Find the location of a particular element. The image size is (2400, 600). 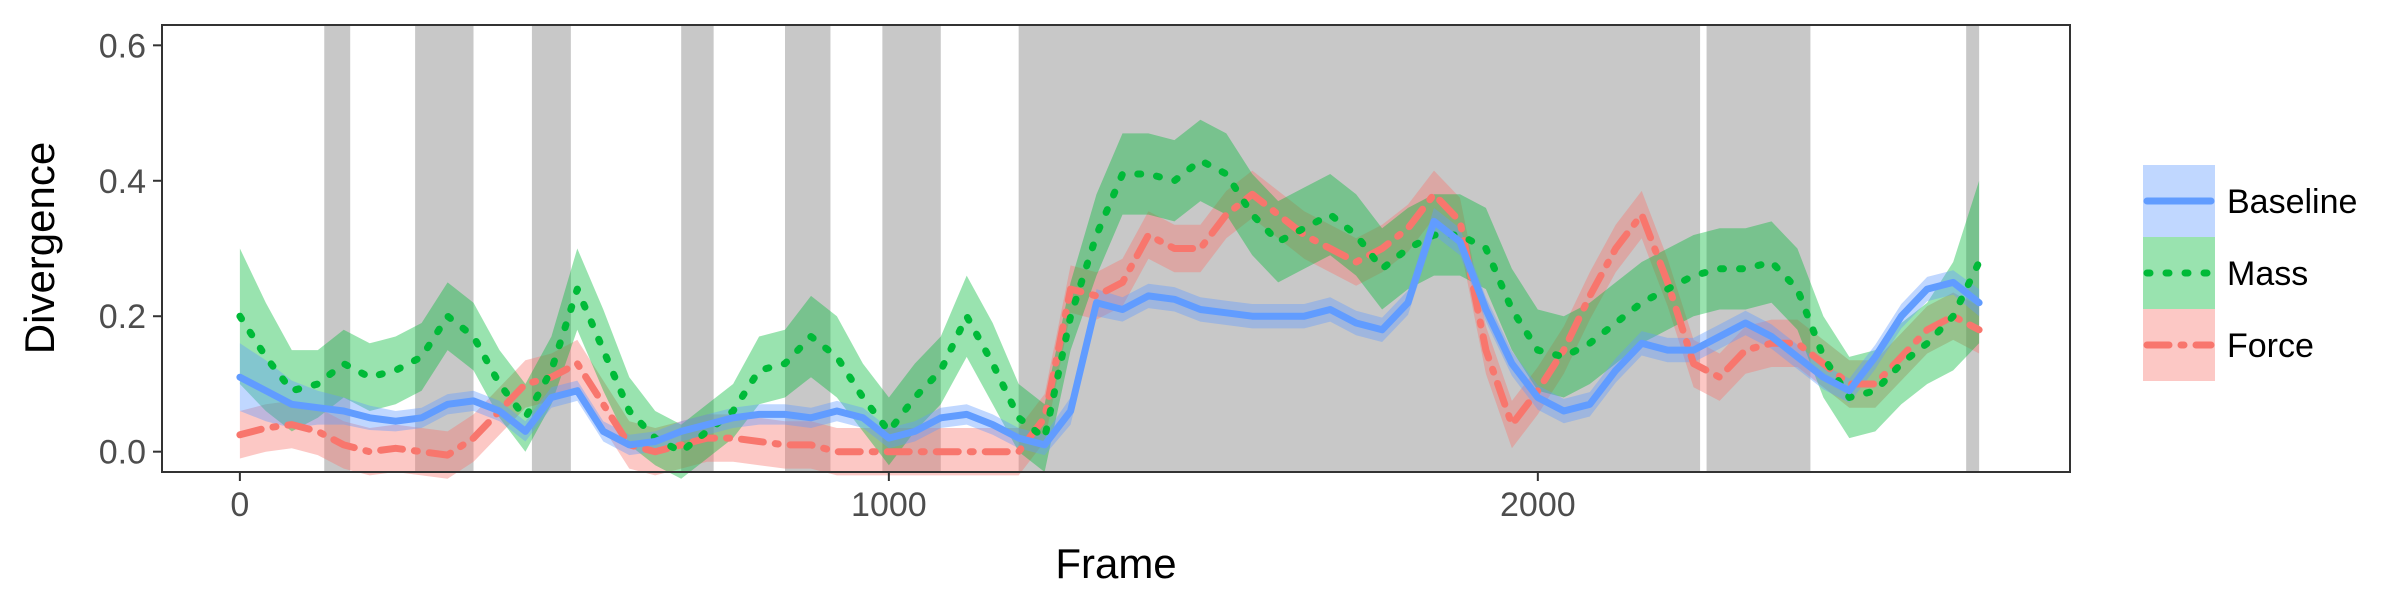

legend-item-force: Force is located at coordinates (2228, 345).